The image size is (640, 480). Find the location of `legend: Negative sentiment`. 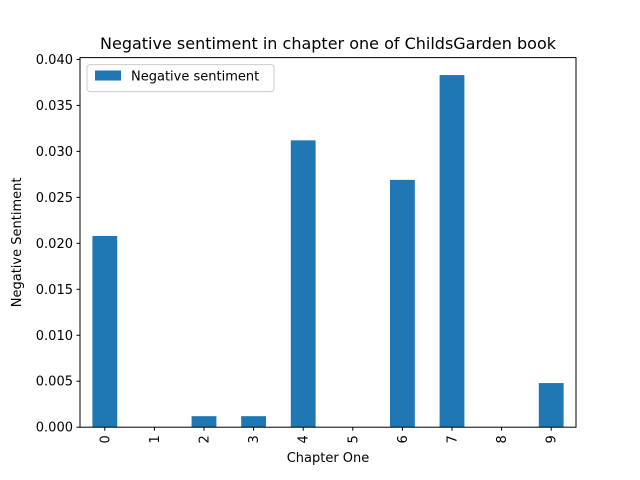

legend: Negative sentiment is located at coordinates (180, 78).